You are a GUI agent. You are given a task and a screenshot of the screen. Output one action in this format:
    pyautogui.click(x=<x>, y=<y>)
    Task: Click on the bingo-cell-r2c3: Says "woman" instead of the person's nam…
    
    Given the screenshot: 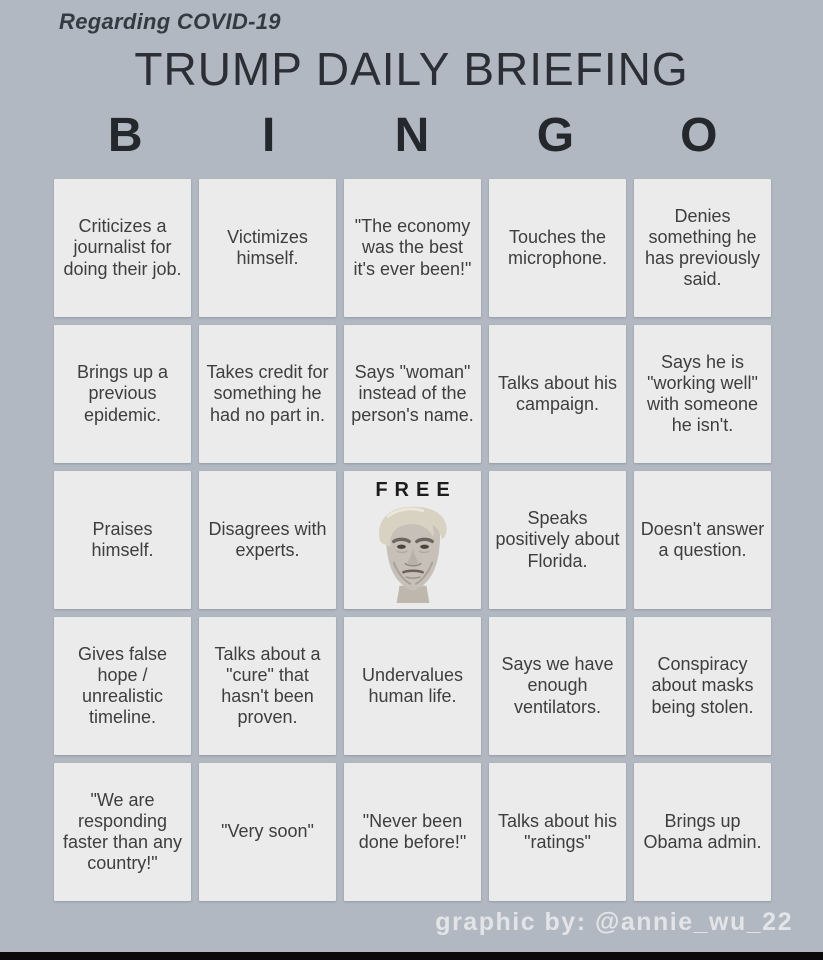 What is the action you would take?
    pyautogui.click(x=412, y=394)
    